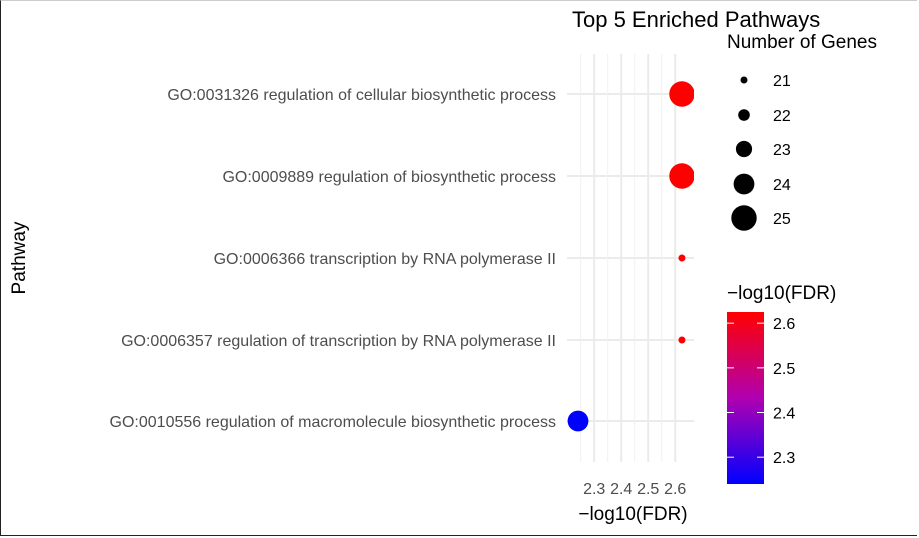  What do you see at coordinates (784, 414) in the screenshot?
I see `color-legend-label: 2.4` at bounding box center [784, 414].